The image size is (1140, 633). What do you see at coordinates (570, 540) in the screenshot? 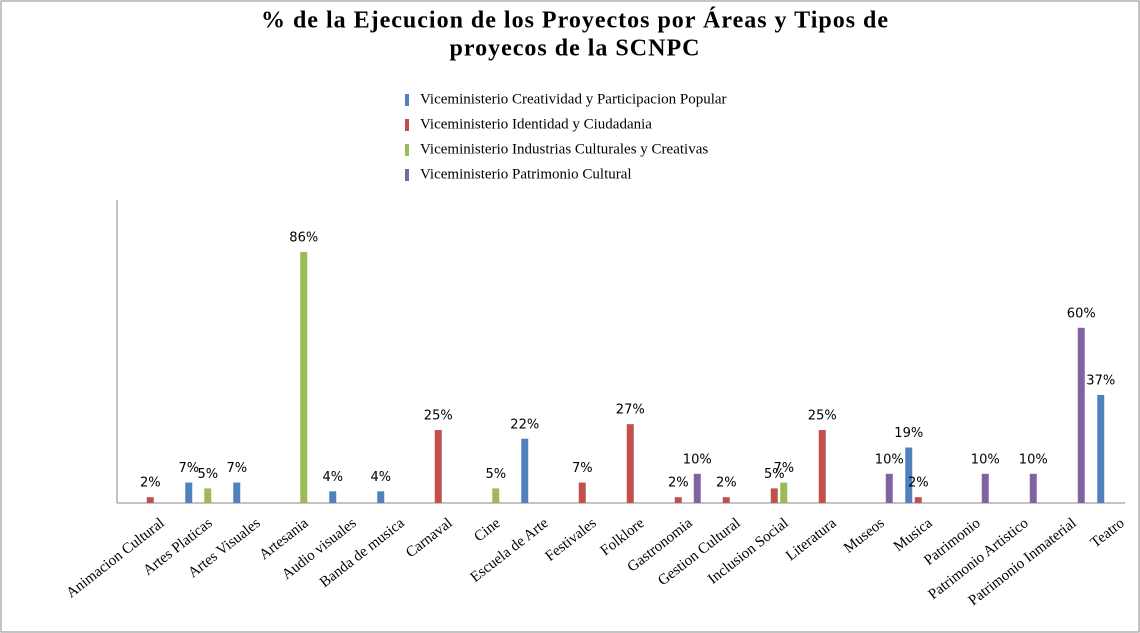
I see `x-tick-label: Festivales` at bounding box center [570, 540].